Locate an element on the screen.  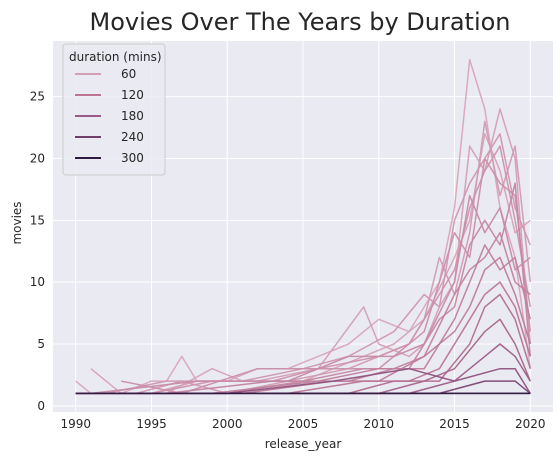
legend-label-120: 120 is located at coordinates (132, 95).